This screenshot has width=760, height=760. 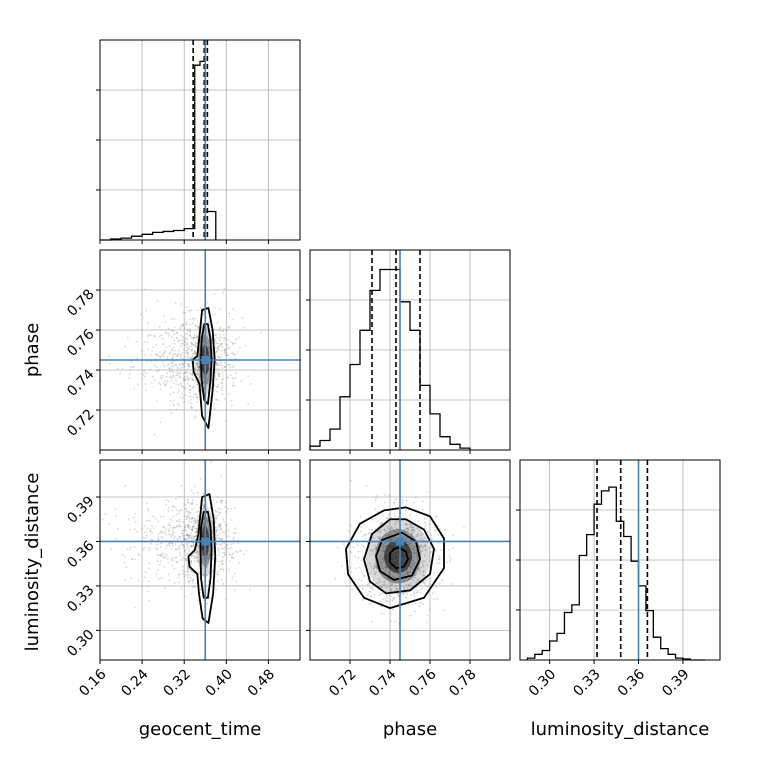 What do you see at coordinates (410, 350) in the screenshot?
I see `hist-phase-frame` at bounding box center [410, 350].